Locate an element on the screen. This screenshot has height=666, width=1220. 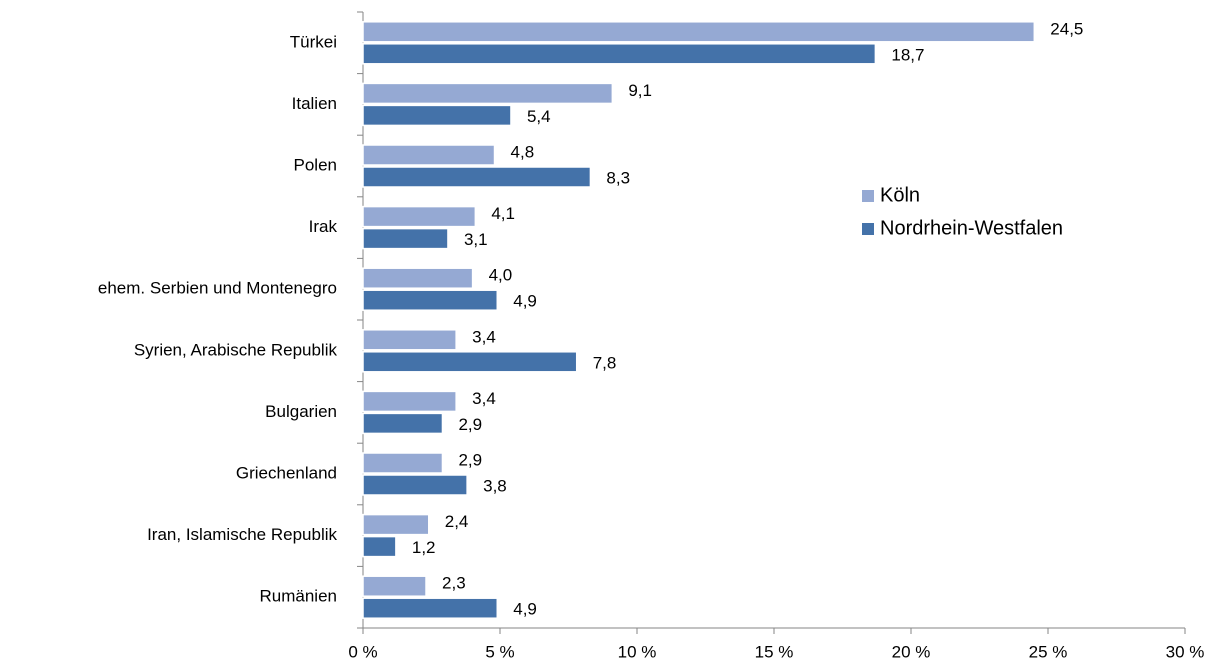
y-tick-label: Rumänien is located at coordinates (299, 596).